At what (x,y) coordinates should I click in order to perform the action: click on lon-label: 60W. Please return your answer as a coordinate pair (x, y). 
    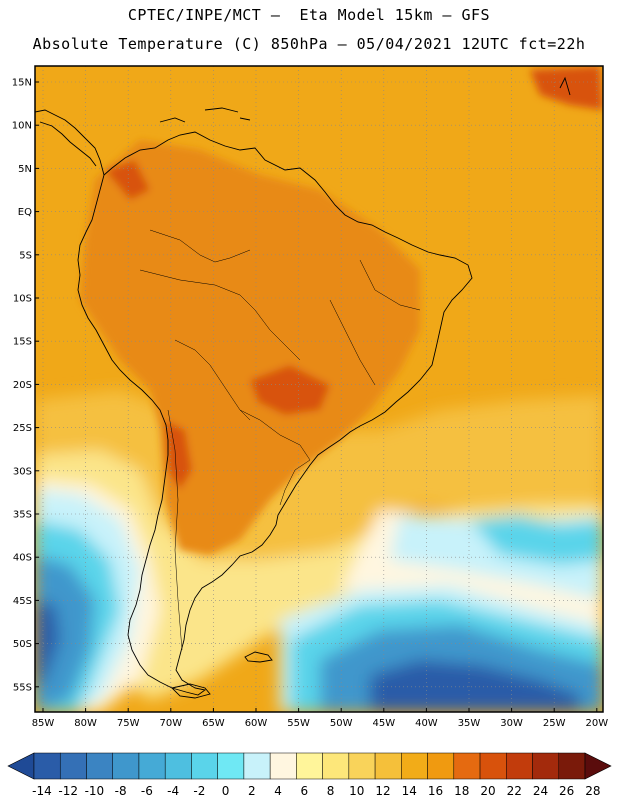
    Looking at the image, I should click on (256, 723).